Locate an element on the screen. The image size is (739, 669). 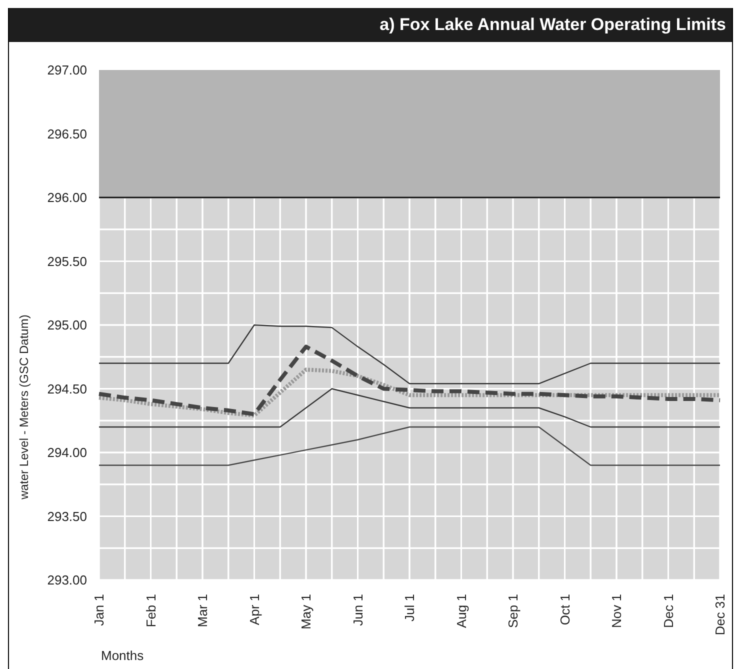
y-tick-label: 294.00 is located at coordinates (67, 452).